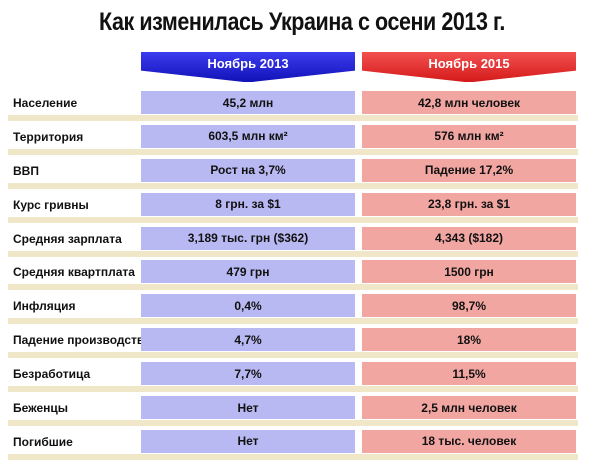 This screenshot has height=468, width=604. Describe the element at coordinates (74, 272) in the screenshot. I see `row-label: Средняя квартплата` at that location.